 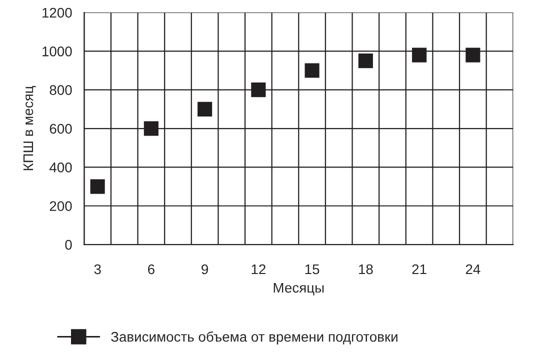 What do you see at coordinates (29, 128) in the screenshot?
I see `y-axis-title: КПШ в месяц` at bounding box center [29, 128].